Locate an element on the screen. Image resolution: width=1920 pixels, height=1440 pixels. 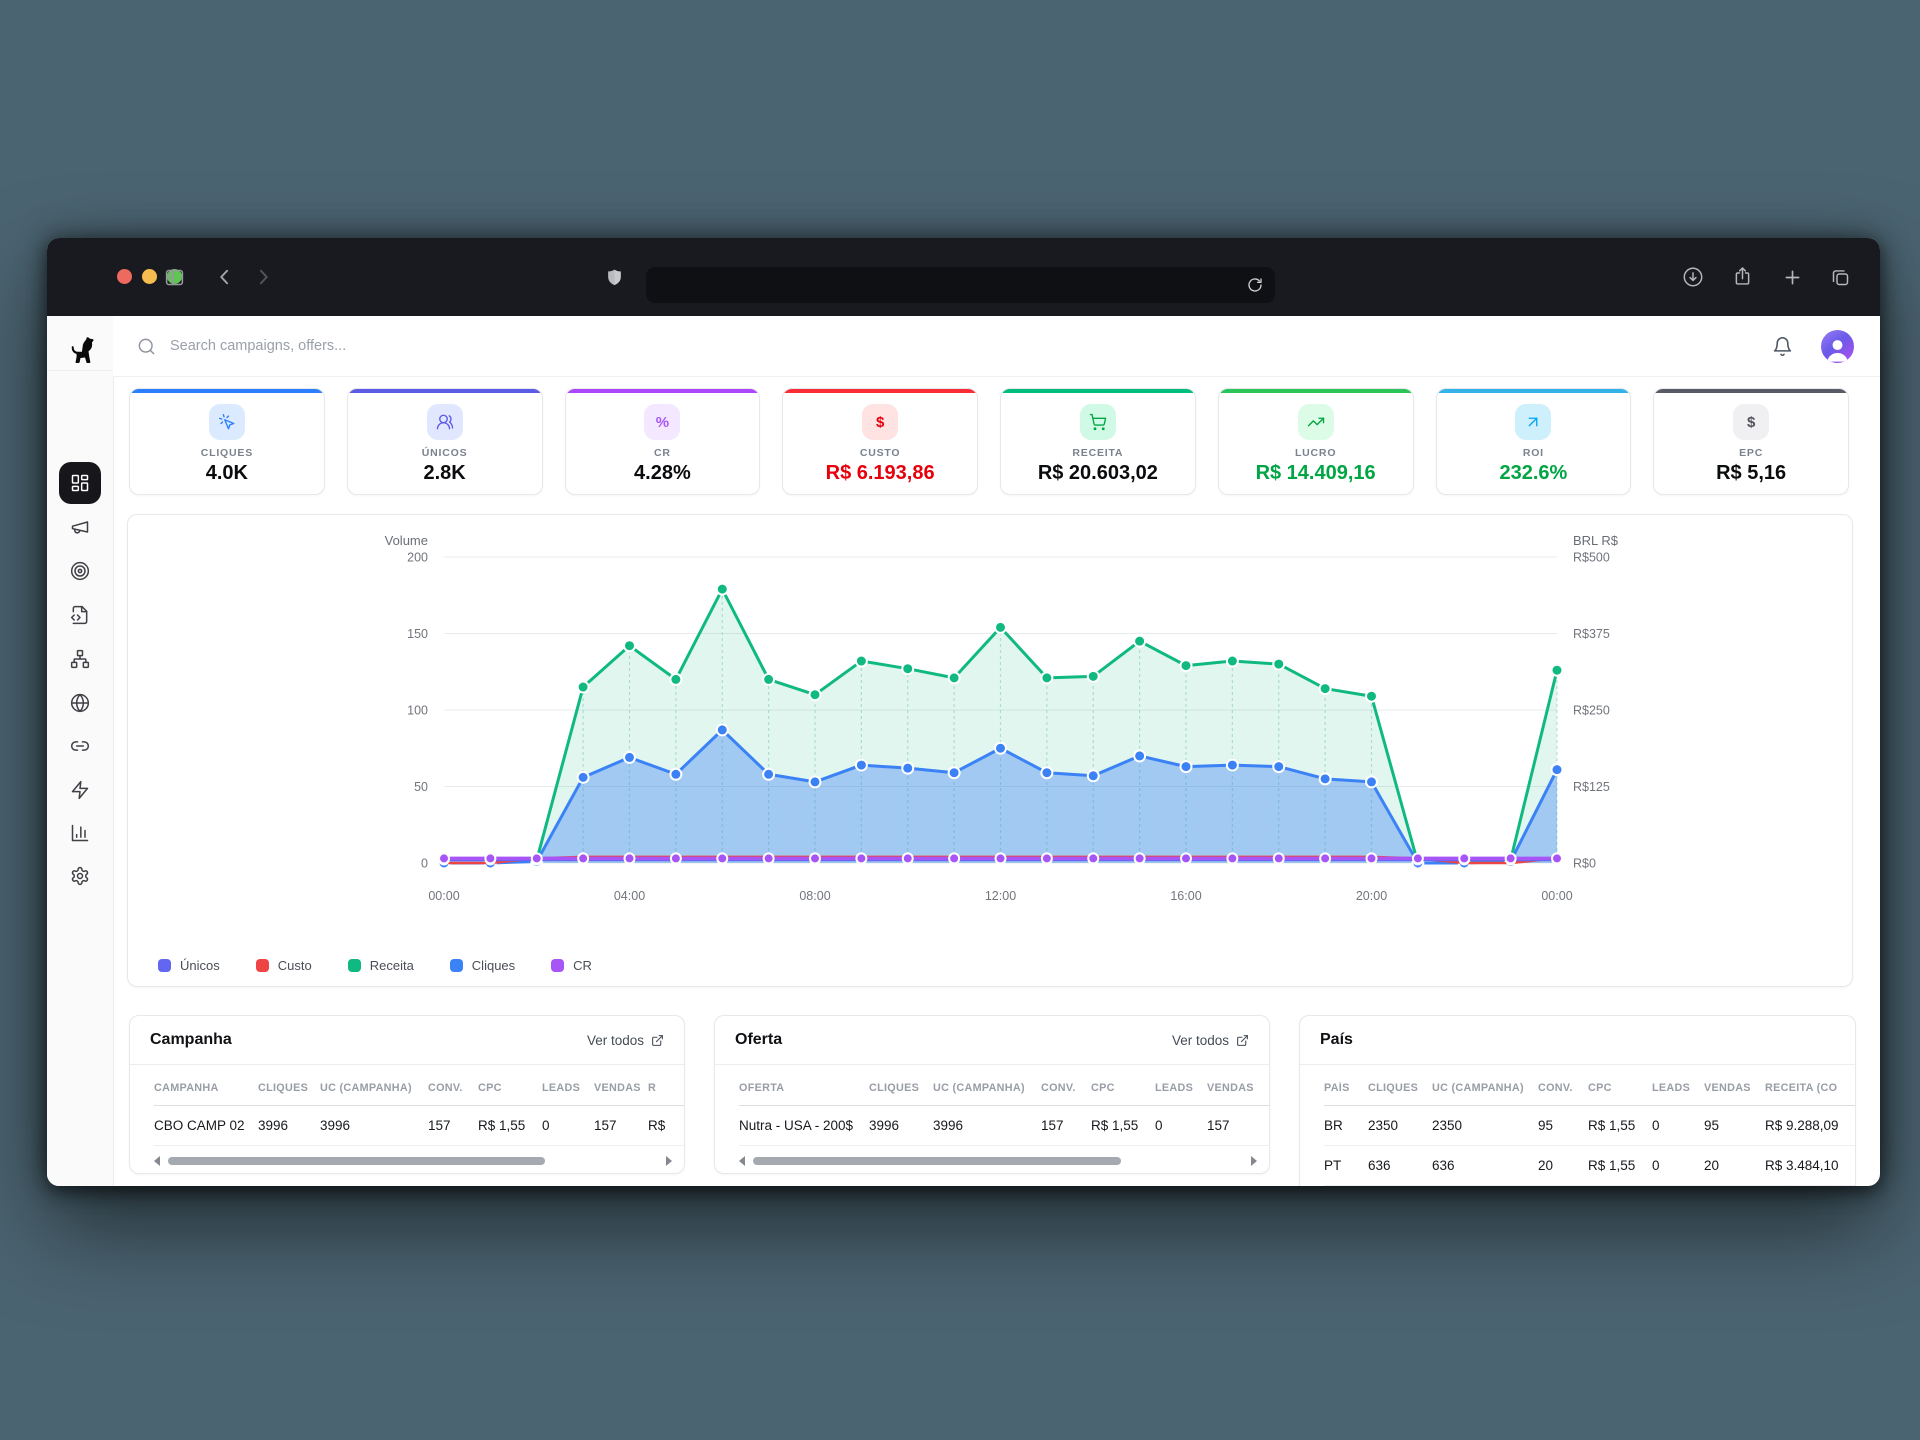
new-tab-icon is located at coordinates (1792, 277).